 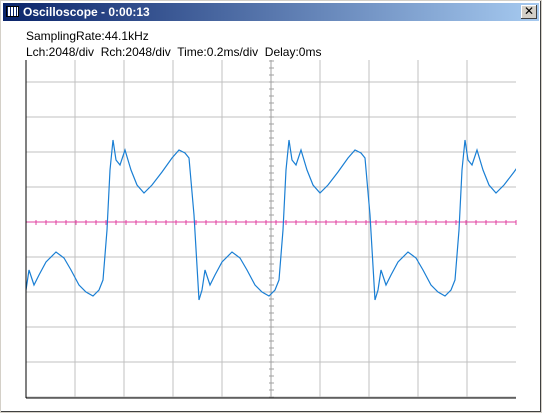 What do you see at coordinates (271, 12) in the screenshot?
I see `title-bar: Oscilloscope - 0:00:13 ✕` at bounding box center [271, 12].